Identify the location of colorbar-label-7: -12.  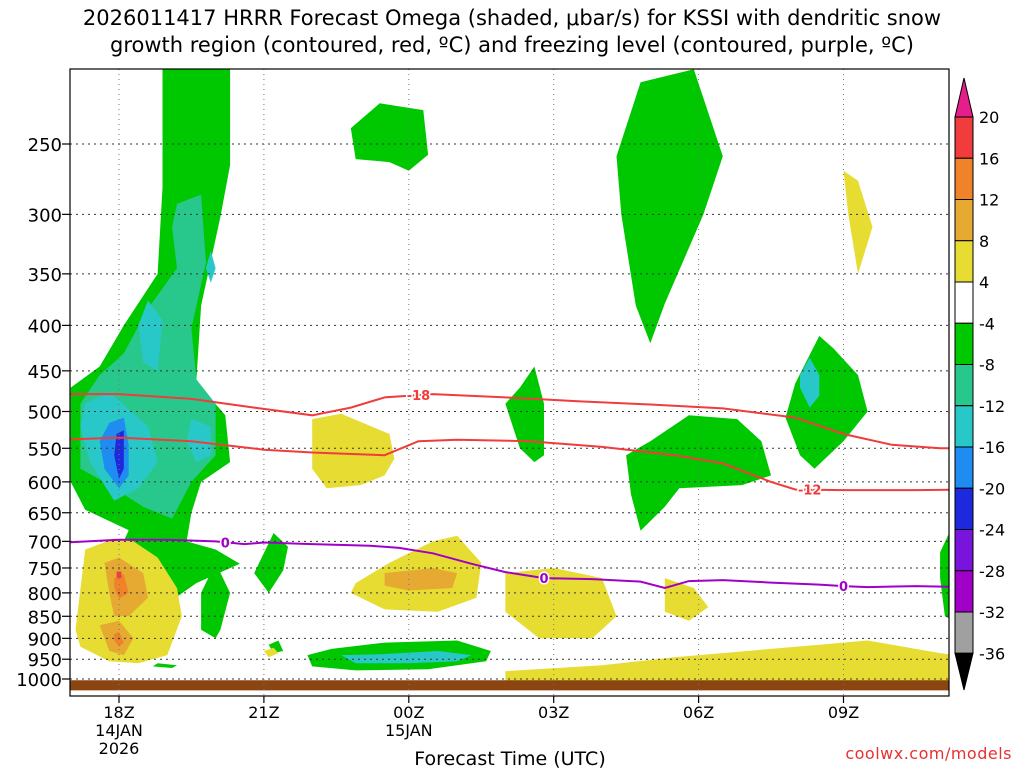
(992, 406).